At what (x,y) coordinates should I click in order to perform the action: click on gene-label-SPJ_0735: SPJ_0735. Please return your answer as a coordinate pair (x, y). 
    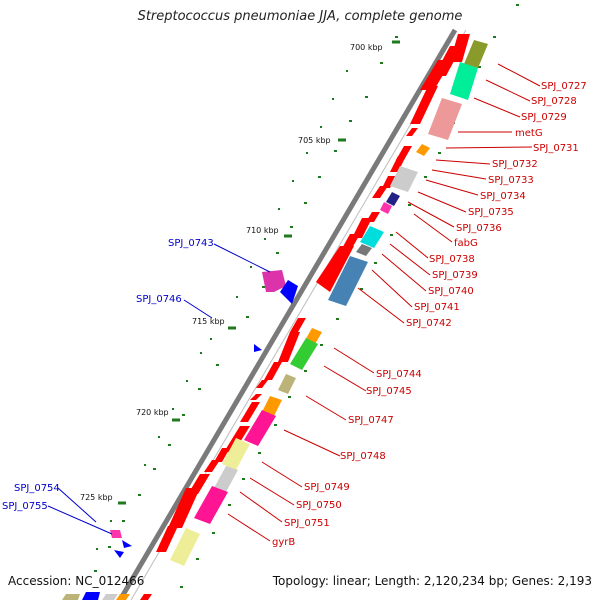
    Looking at the image, I should click on (491, 212).